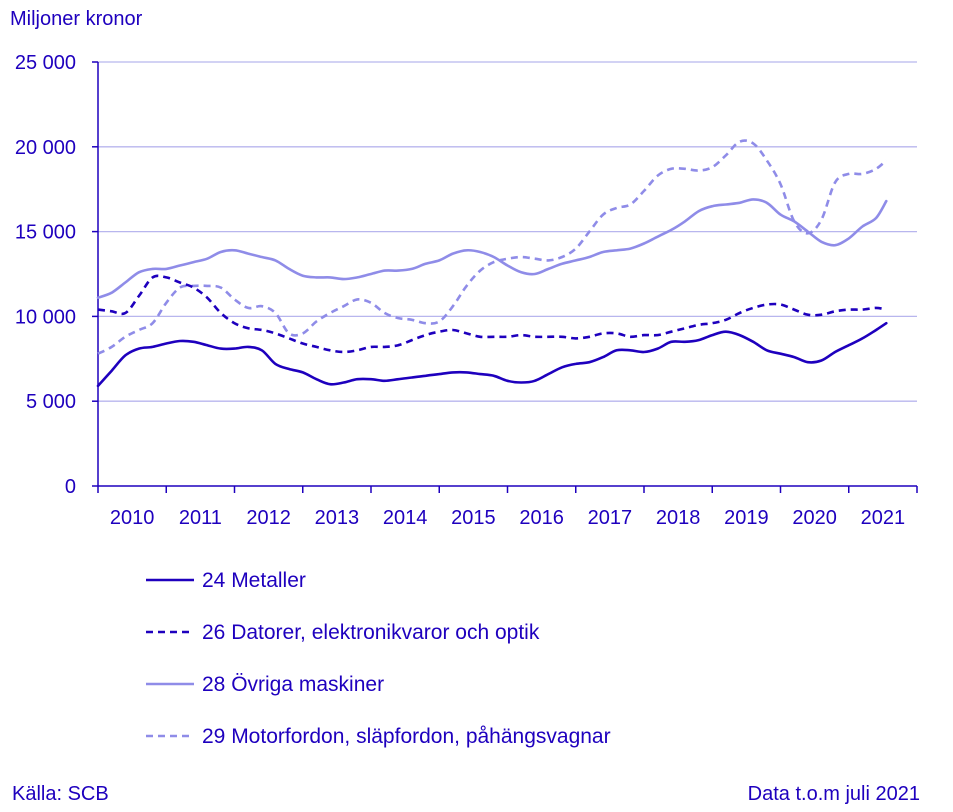  Describe the element at coordinates (883, 518) in the screenshot. I see `x-tick-label: 2021` at that location.